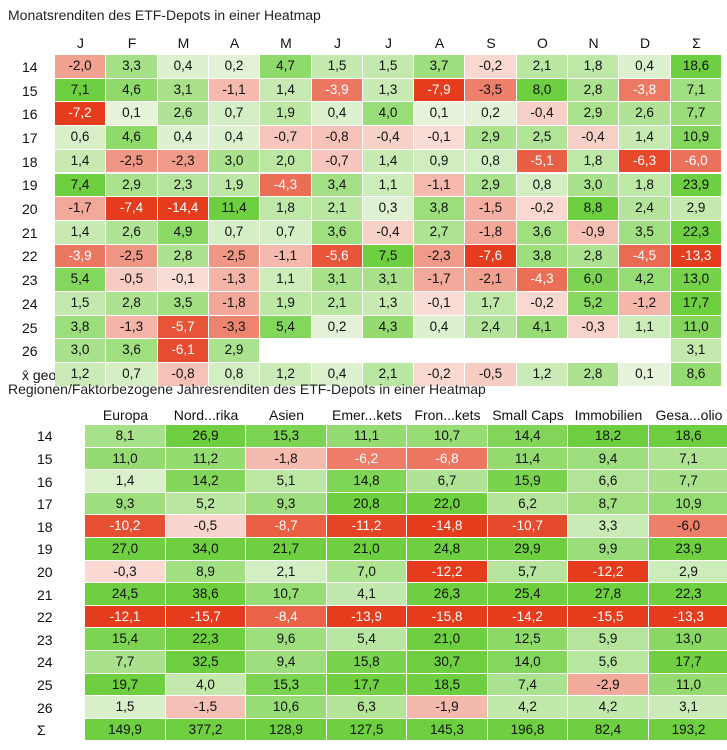 This screenshot has height=750, width=727. Describe the element at coordinates (645, 304) in the screenshot. I see `heatmap-cell: -1,2` at that location.